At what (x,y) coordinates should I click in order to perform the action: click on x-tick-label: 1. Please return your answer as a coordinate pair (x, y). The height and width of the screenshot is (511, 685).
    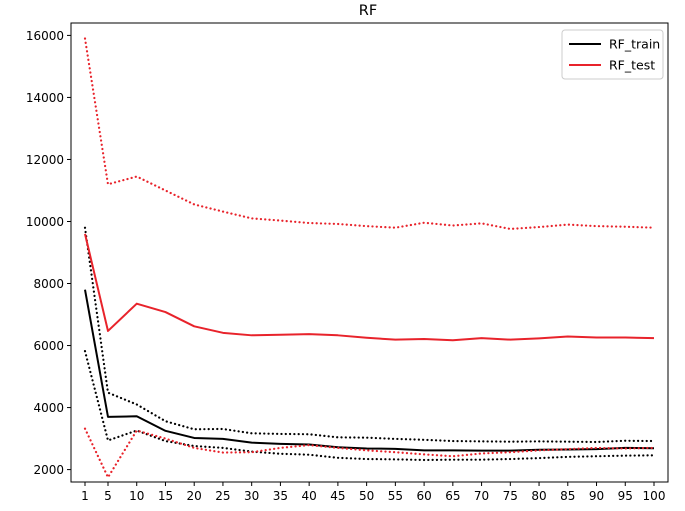
    Looking at the image, I should click on (85, 496).